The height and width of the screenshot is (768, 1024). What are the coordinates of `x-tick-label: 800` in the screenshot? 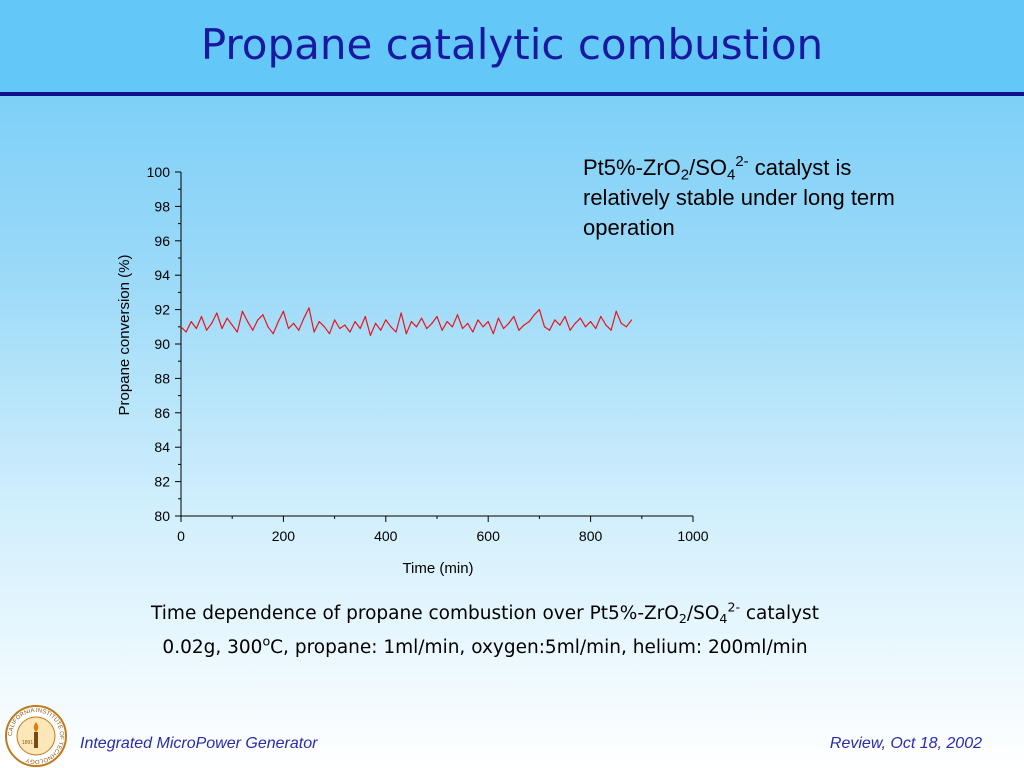 It's located at (591, 536).